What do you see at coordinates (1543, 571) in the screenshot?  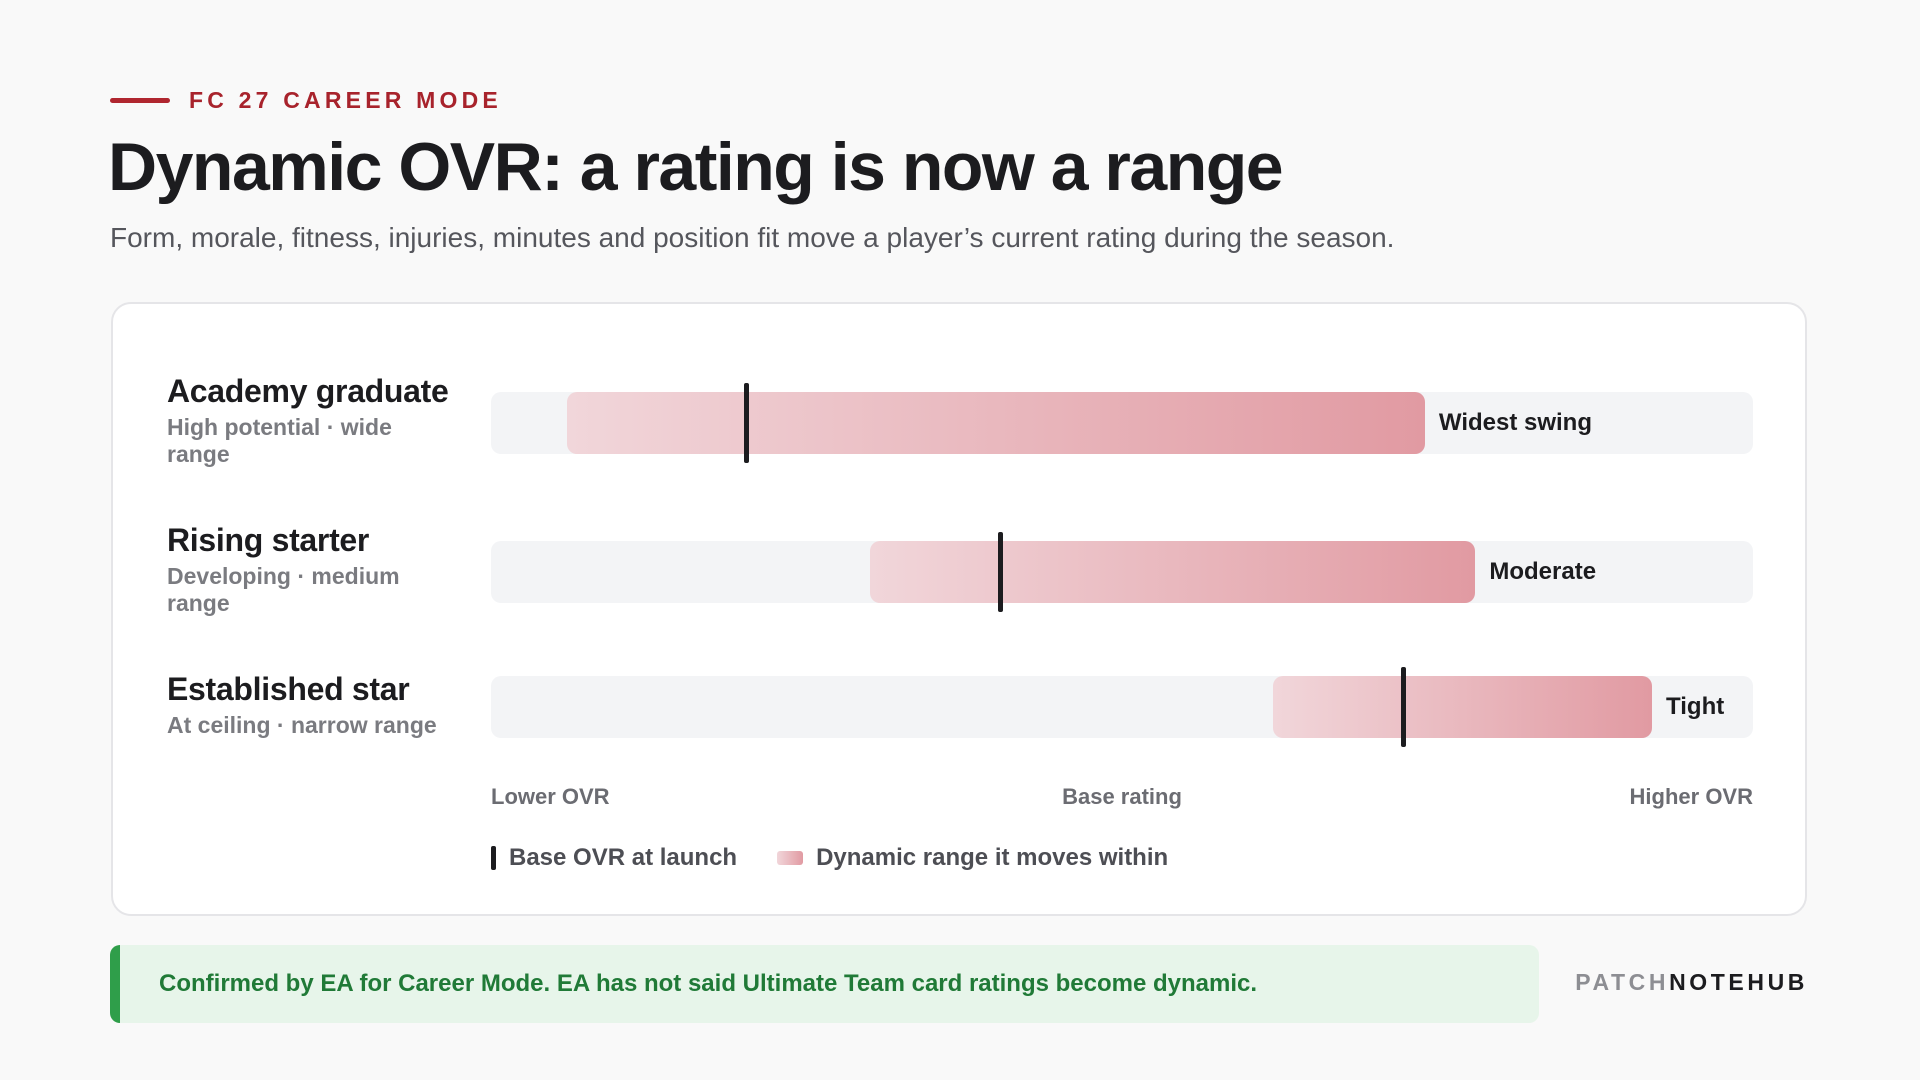 I see `range-tag: Moderate` at bounding box center [1543, 571].